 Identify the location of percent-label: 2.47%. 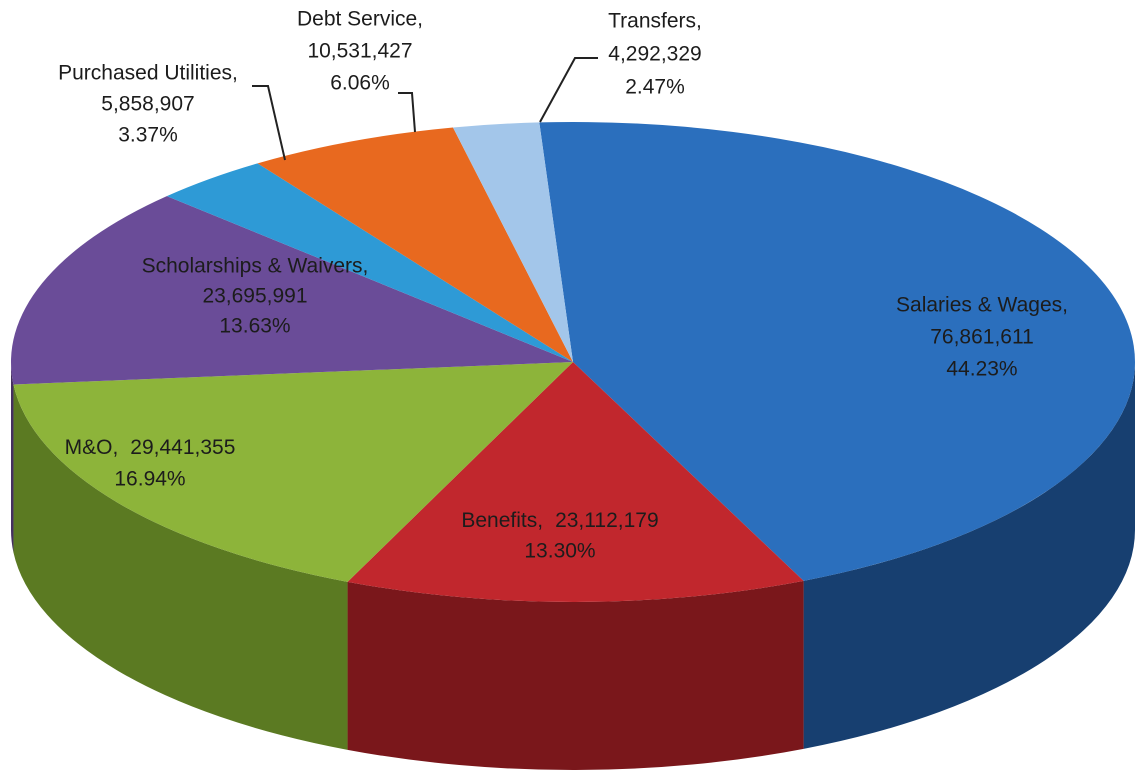
(655, 87).